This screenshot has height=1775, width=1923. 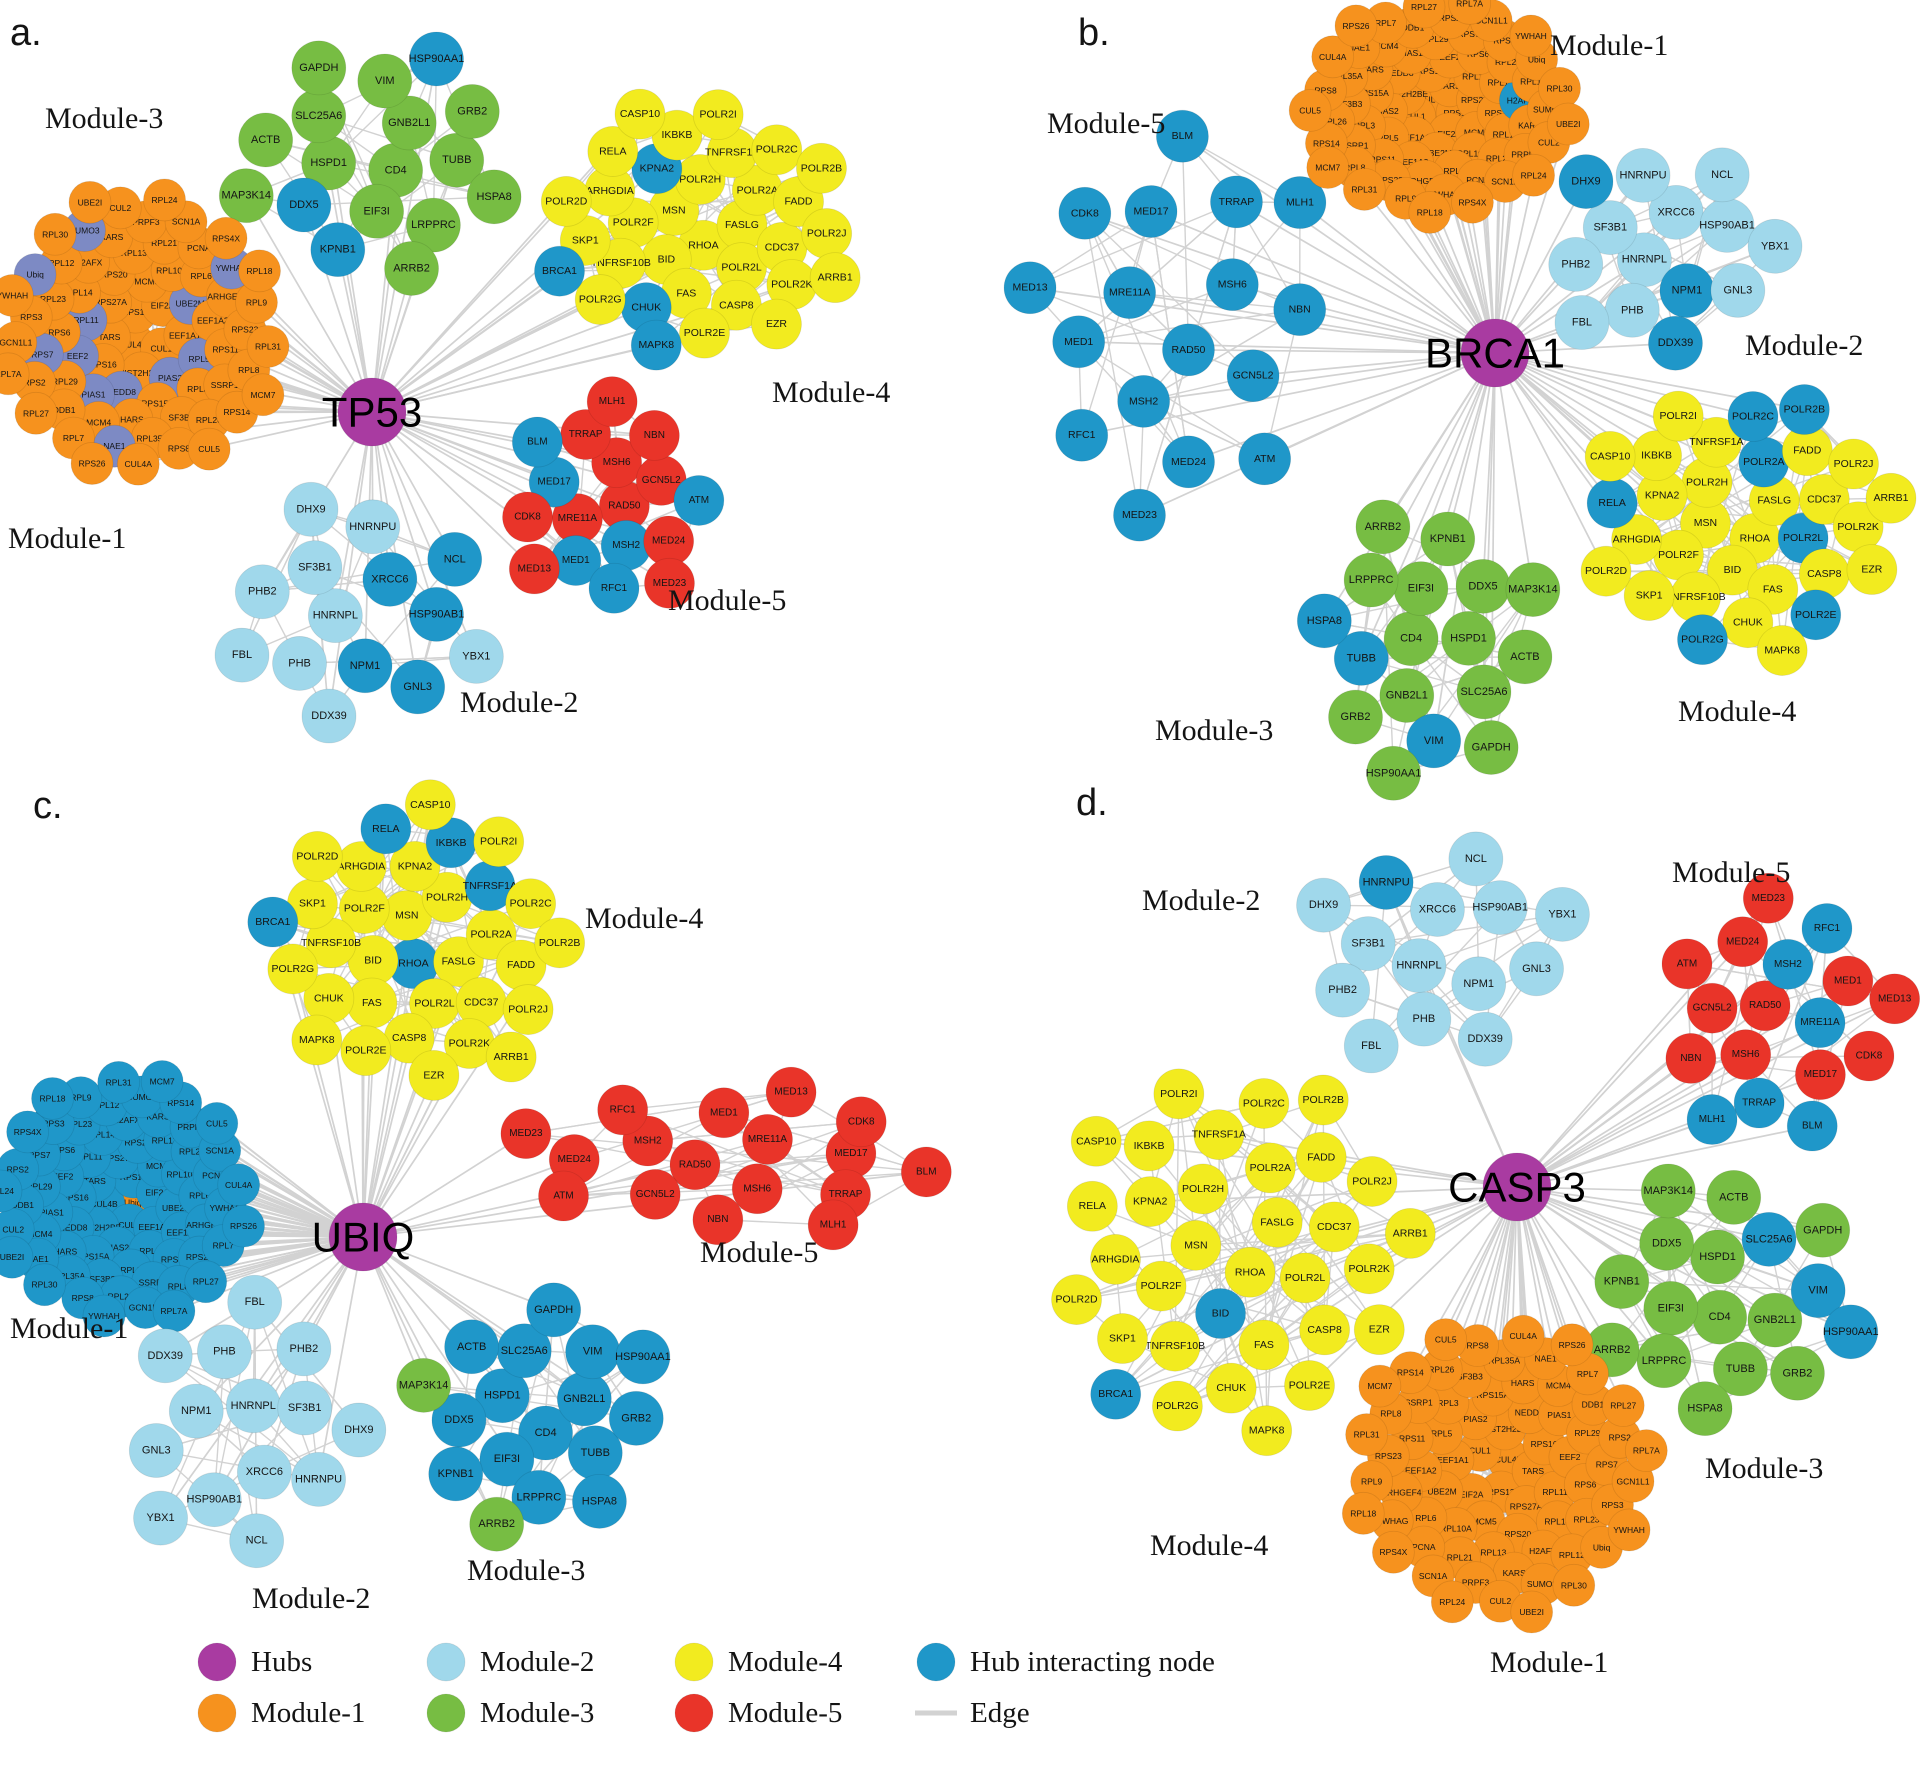 What do you see at coordinates (686, 293) in the screenshot?
I see `gene-node-label: FAS` at bounding box center [686, 293].